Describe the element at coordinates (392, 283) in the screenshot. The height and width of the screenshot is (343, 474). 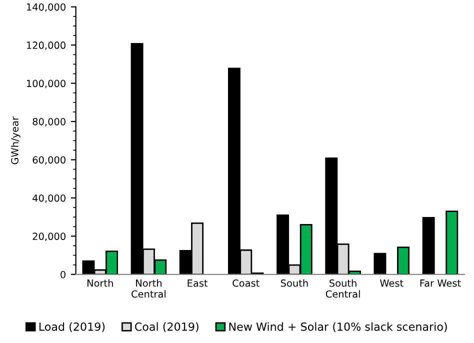
I see `x-tick-label: West` at that location.